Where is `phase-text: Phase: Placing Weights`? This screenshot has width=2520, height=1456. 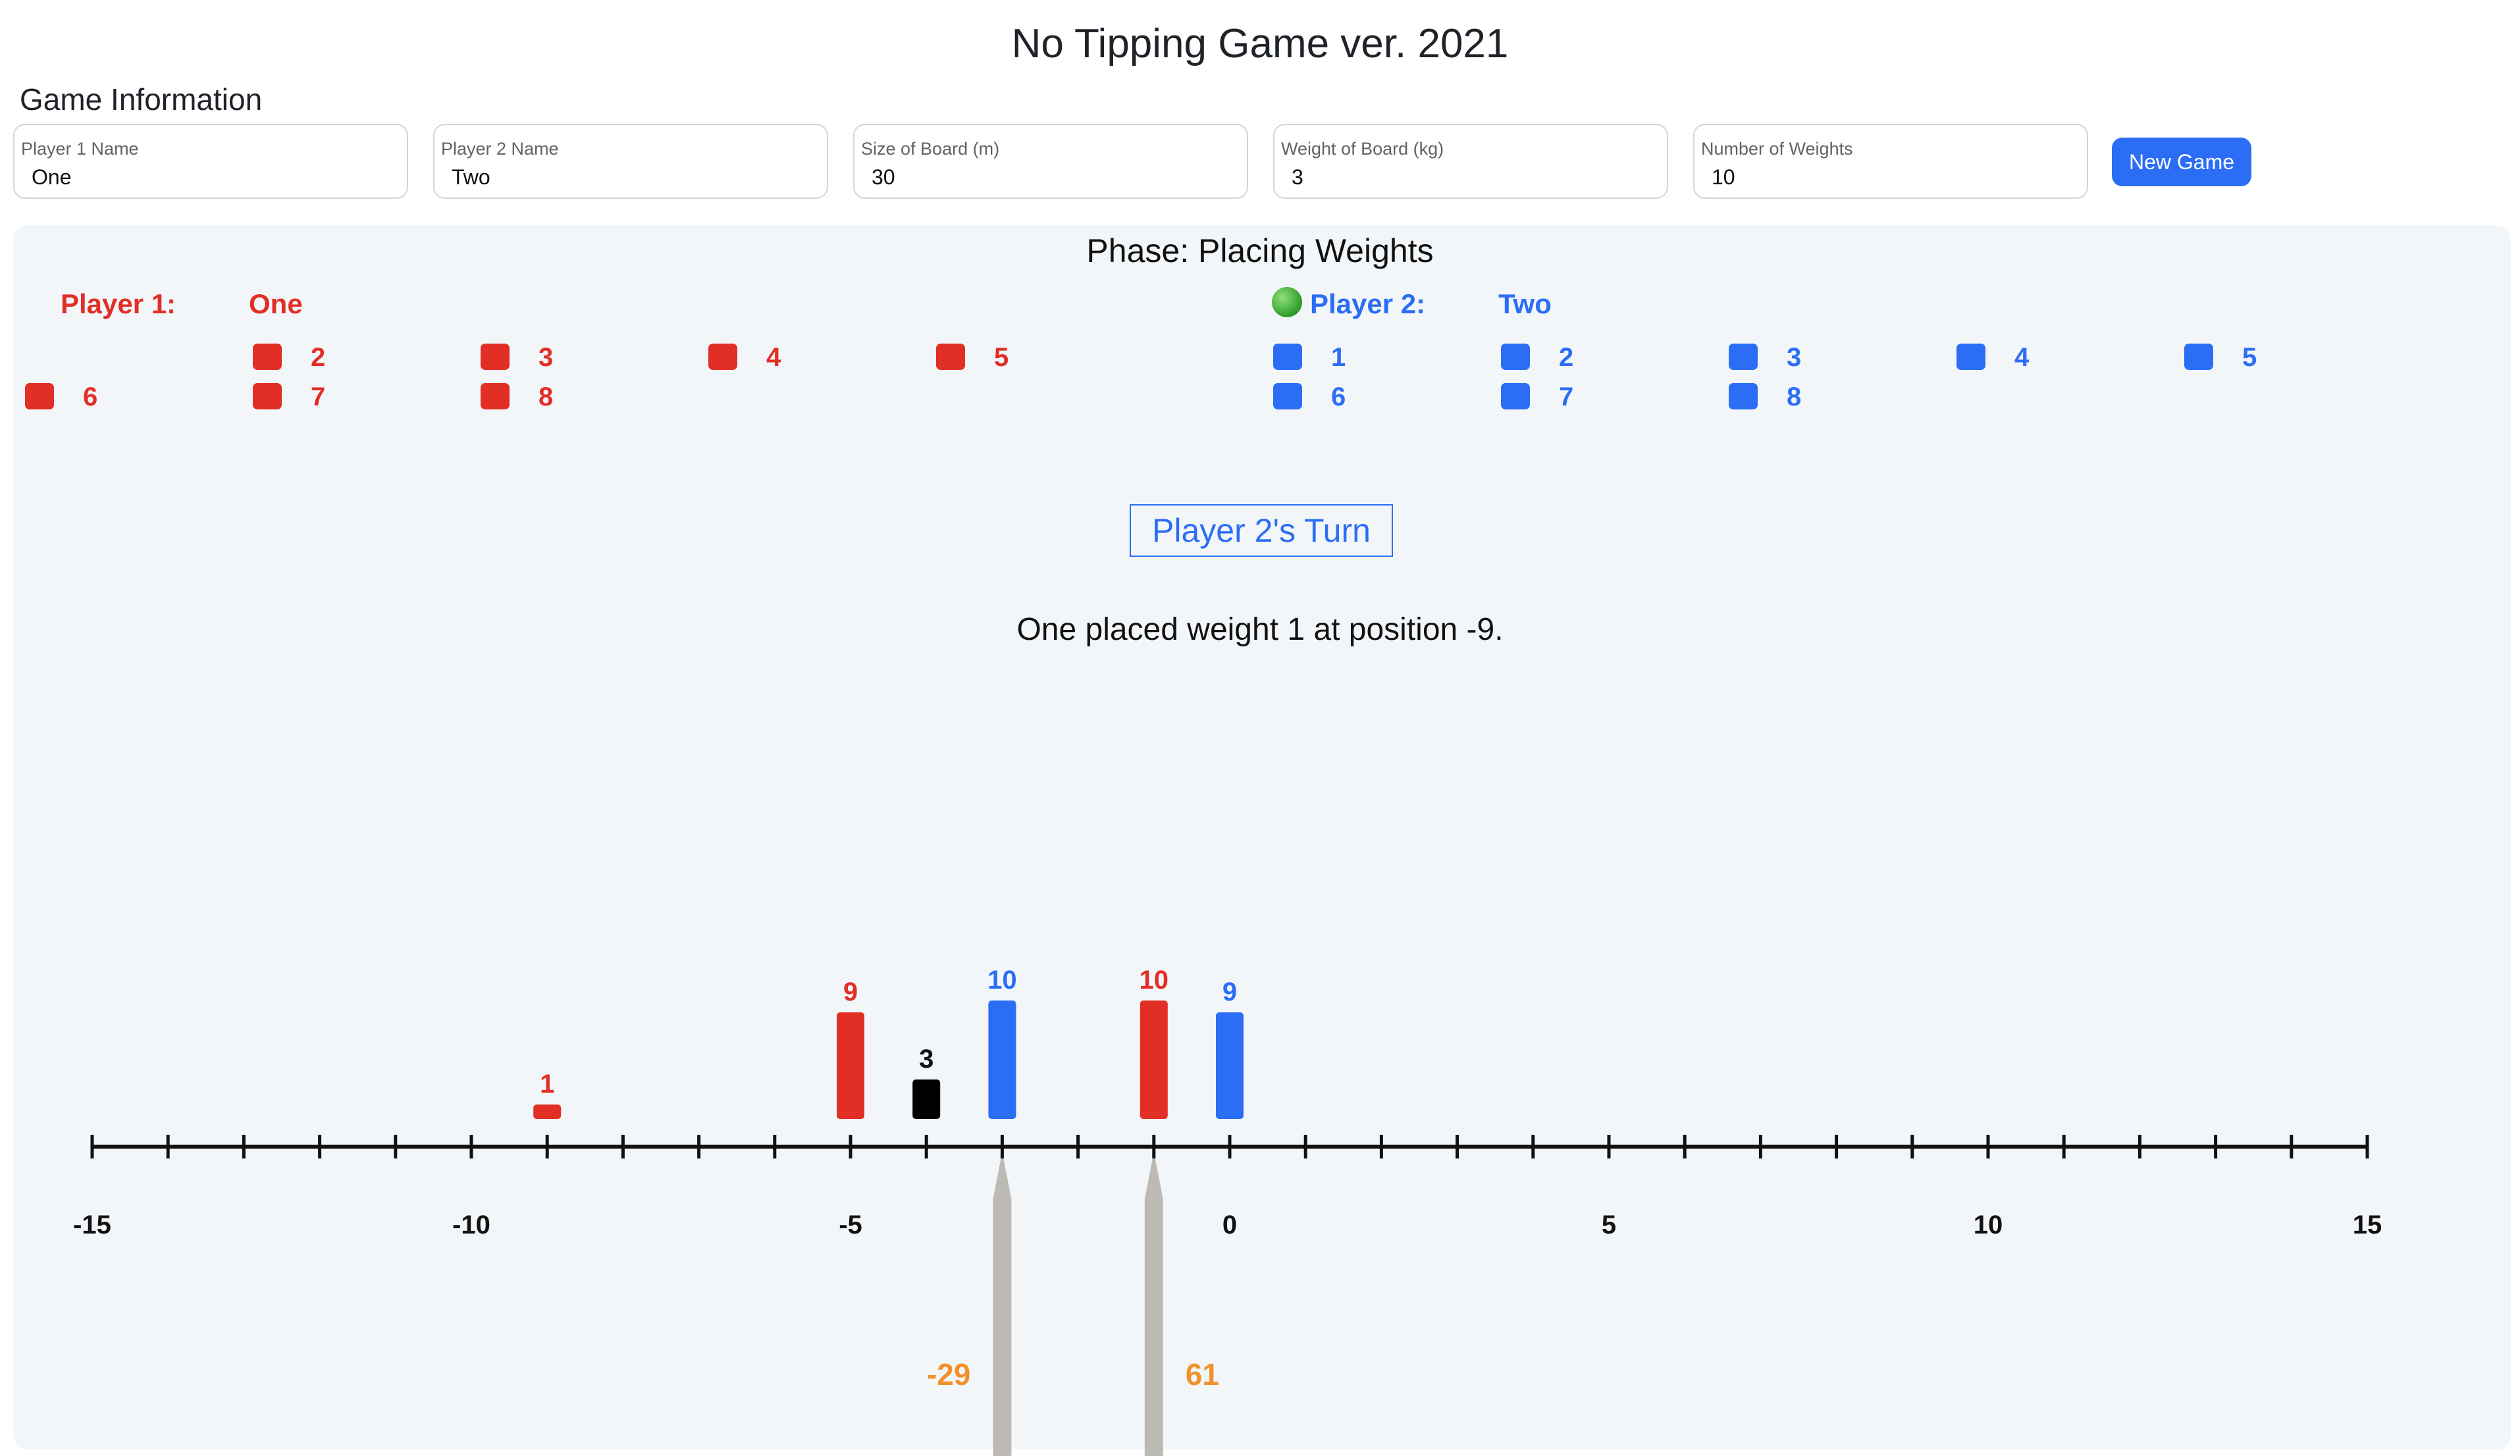 phase-text: Phase: Placing Weights is located at coordinates (1260, 250).